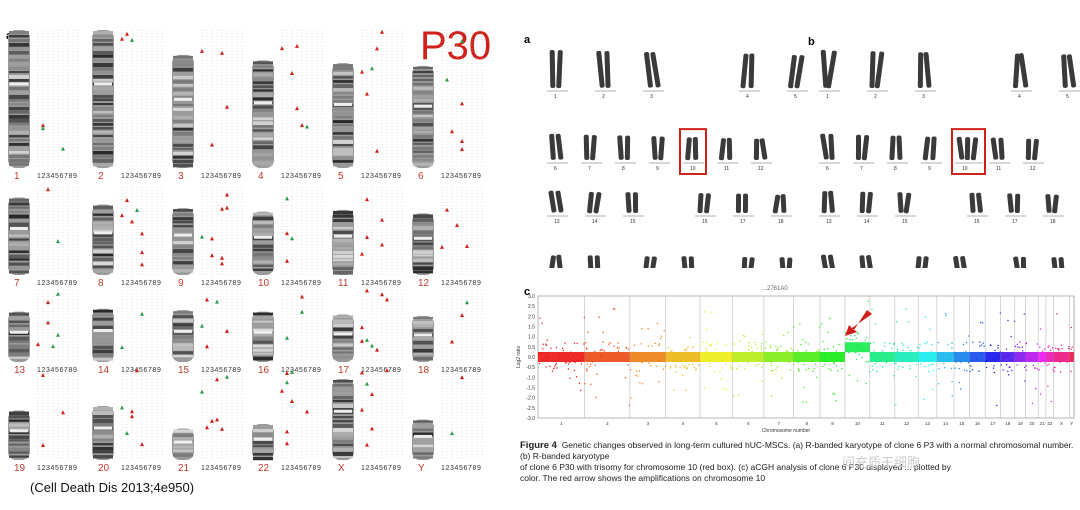  I want to click on karyotype-label: 13, so click(829, 222).